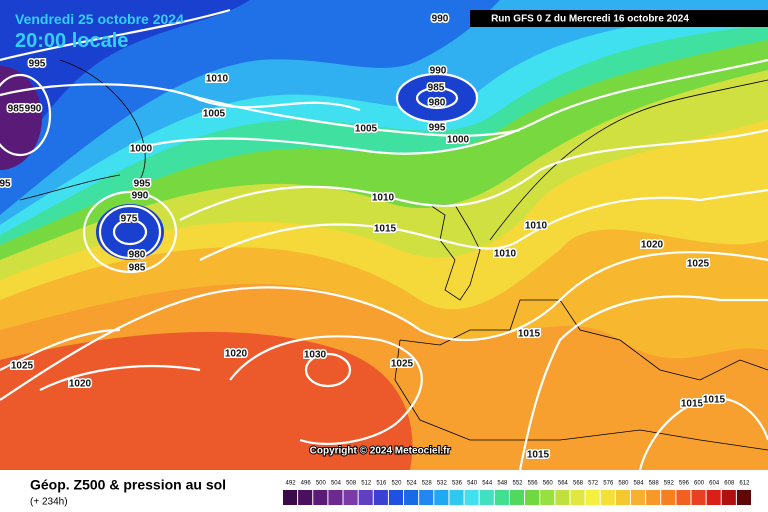 This screenshot has width=768, height=512. Describe the element at coordinates (437, 128) in the screenshot. I see `isobar-label: 995` at that location.